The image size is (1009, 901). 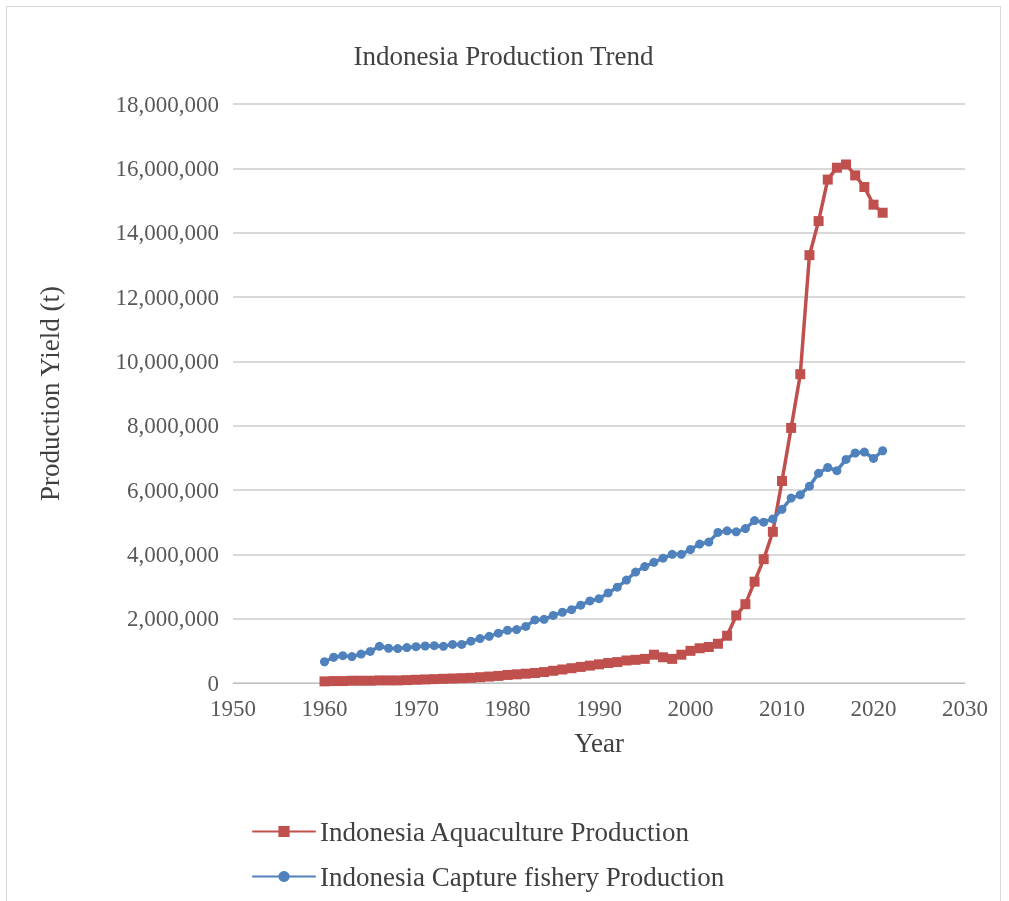 I want to click on chart-title: Indonesia Production Trend, so click(x=503, y=55).